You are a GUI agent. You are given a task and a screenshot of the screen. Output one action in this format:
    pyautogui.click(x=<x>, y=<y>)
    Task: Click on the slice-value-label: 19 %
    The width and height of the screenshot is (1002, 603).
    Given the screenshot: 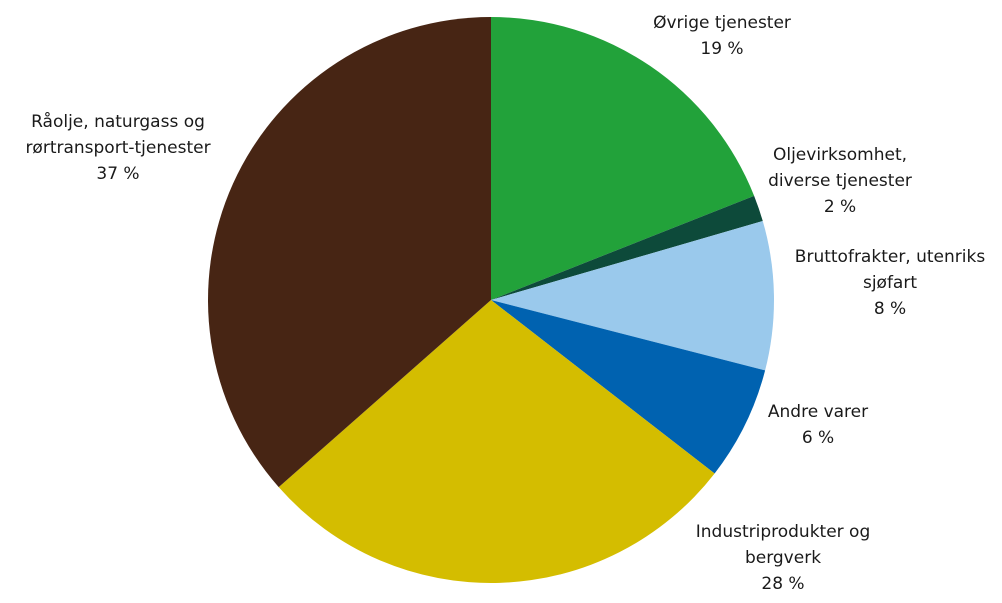 What is the action you would take?
    pyautogui.click(x=721, y=49)
    